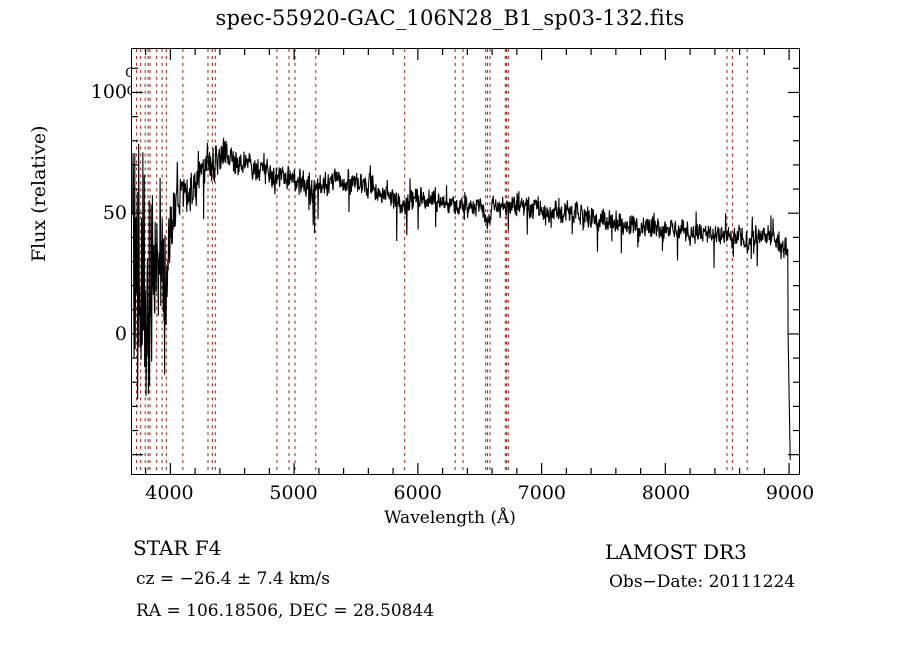  Describe the element at coordinates (39, 194) in the screenshot. I see `y-axis-title: Flux (relative)` at that location.